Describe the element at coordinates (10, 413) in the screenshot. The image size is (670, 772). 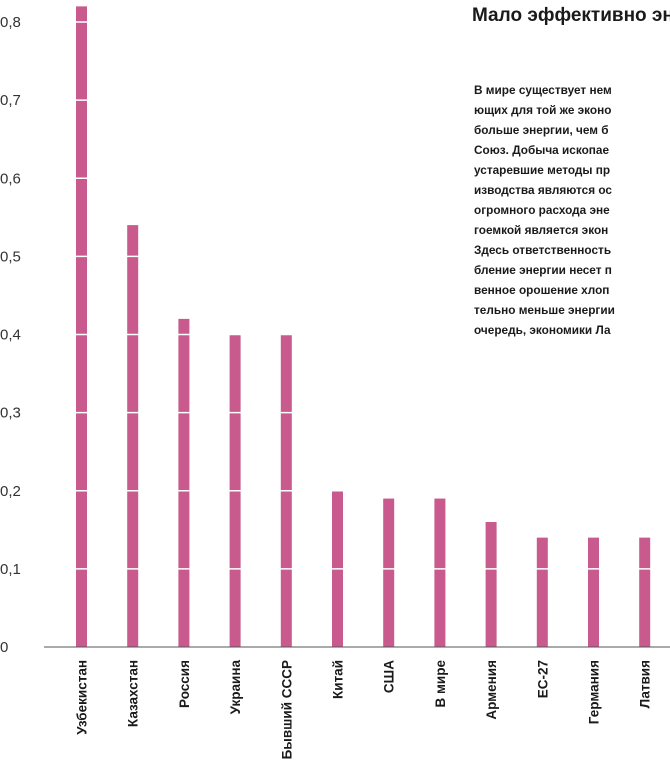
I see `y-tick-label: 0,3` at that location.